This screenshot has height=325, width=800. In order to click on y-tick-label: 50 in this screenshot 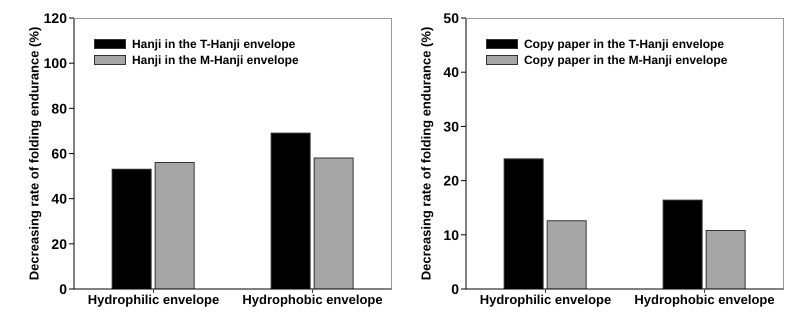, I will do `click(451, 18)`.